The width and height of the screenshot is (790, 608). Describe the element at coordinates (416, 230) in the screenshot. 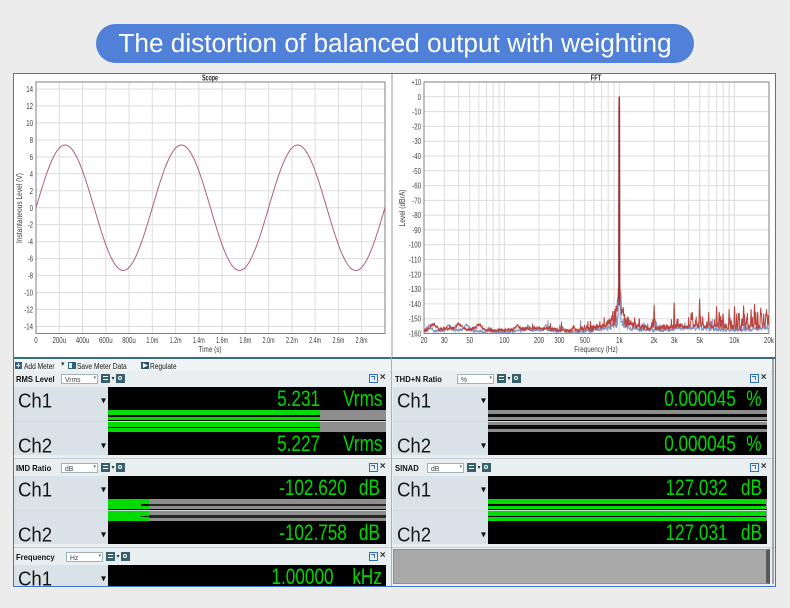

I see `svg-text: -90` at that location.